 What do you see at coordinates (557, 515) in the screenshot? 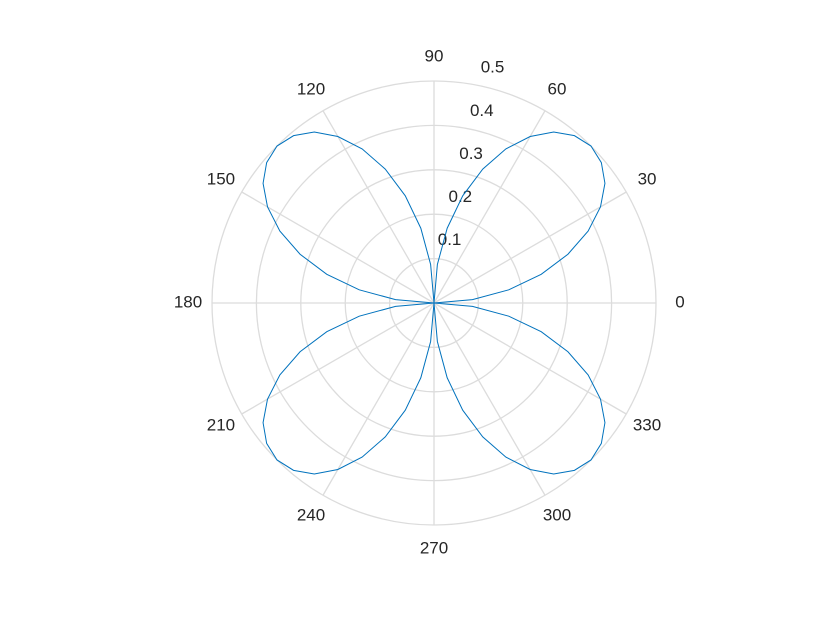
I see `theta-tick-label: 300` at bounding box center [557, 515].